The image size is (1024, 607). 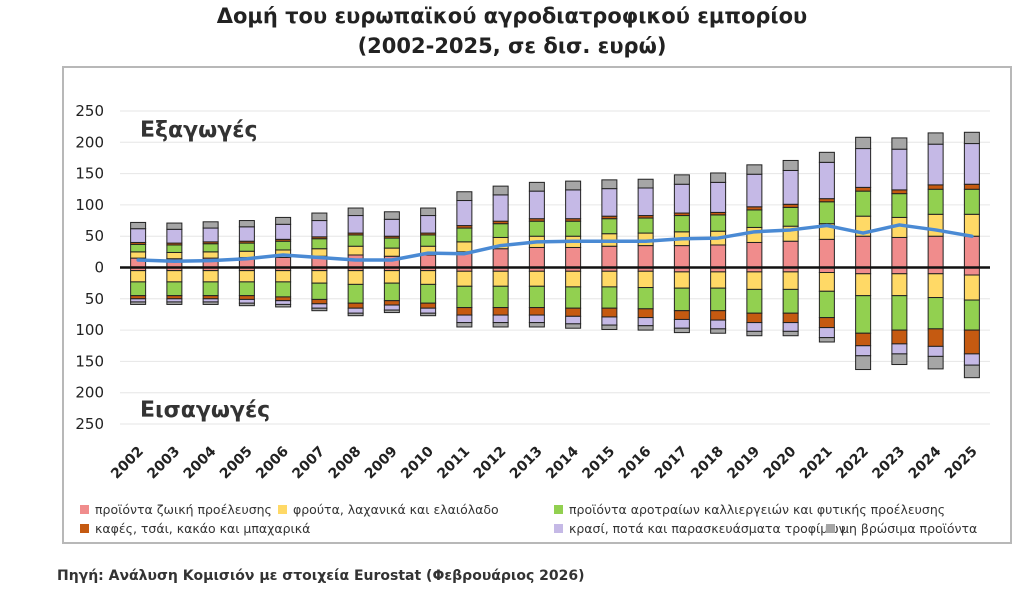 What do you see at coordinates (89, 205) in the screenshot?
I see `y-tick-label: 100` at bounding box center [89, 205].